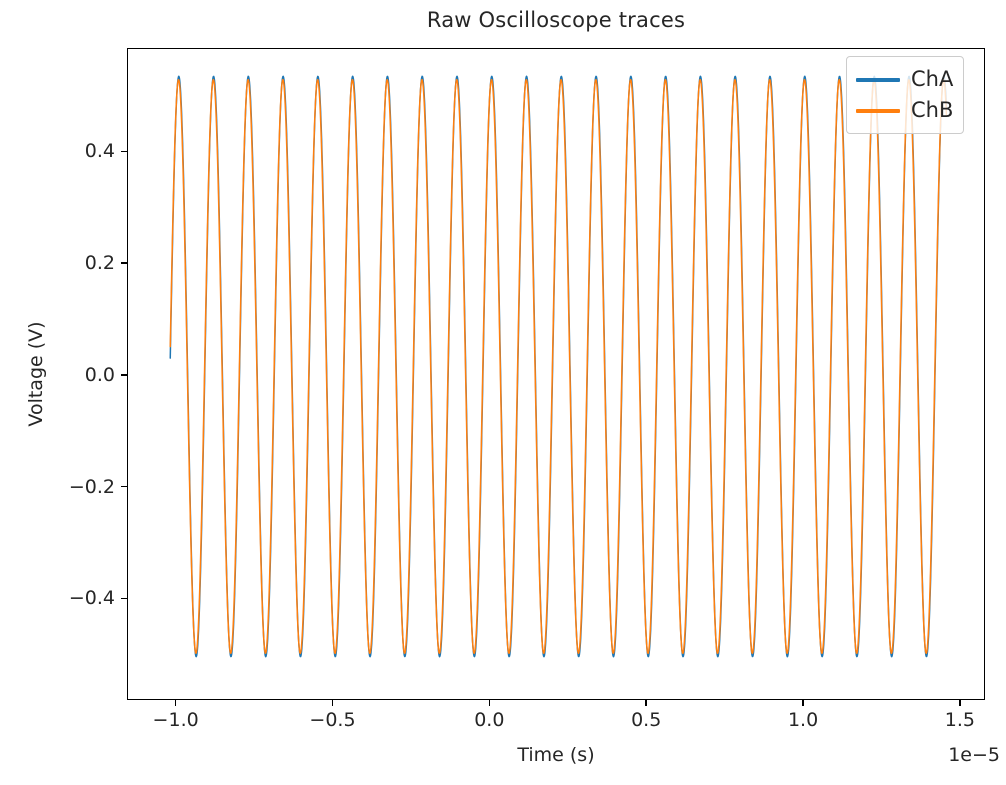 This screenshot has height=785, width=1006. I want to click on x-tick-label: 0.5, so click(646, 720).